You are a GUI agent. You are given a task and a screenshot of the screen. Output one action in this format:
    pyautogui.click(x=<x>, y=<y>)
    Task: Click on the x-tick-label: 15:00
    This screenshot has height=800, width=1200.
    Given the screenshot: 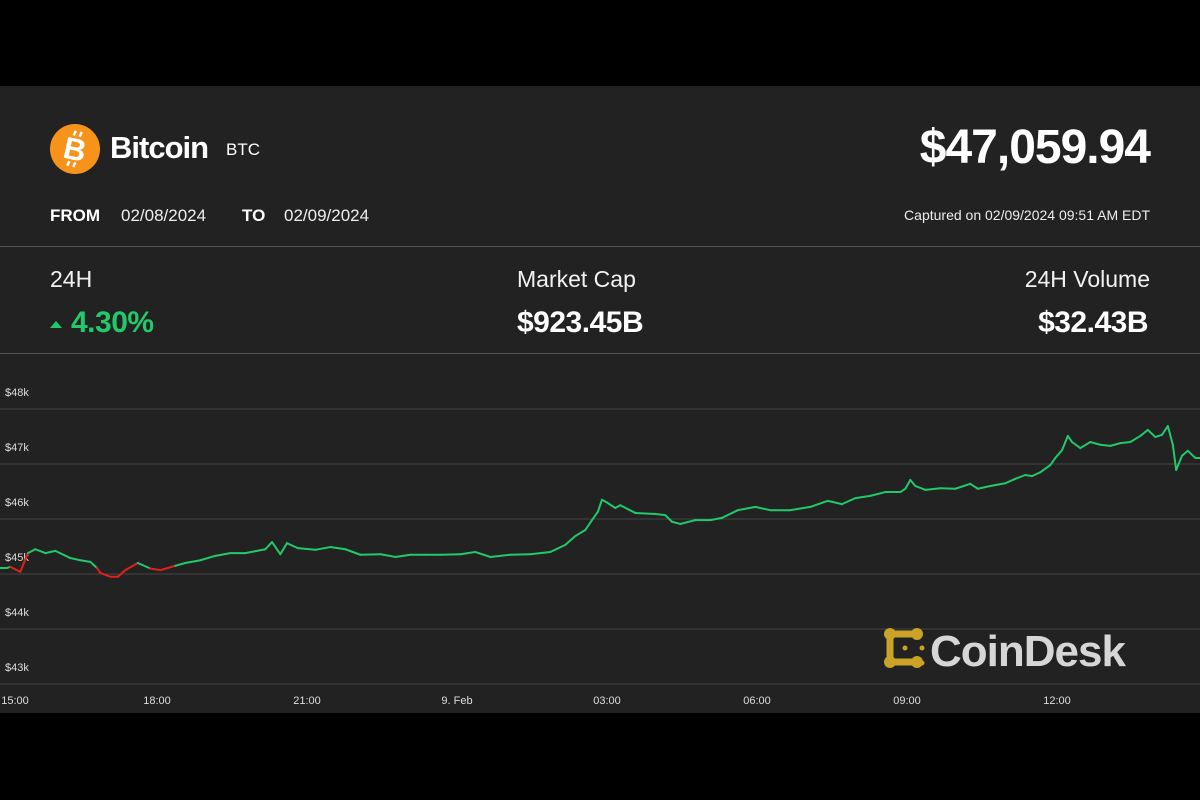 What is the action you would take?
    pyautogui.click(x=15, y=701)
    